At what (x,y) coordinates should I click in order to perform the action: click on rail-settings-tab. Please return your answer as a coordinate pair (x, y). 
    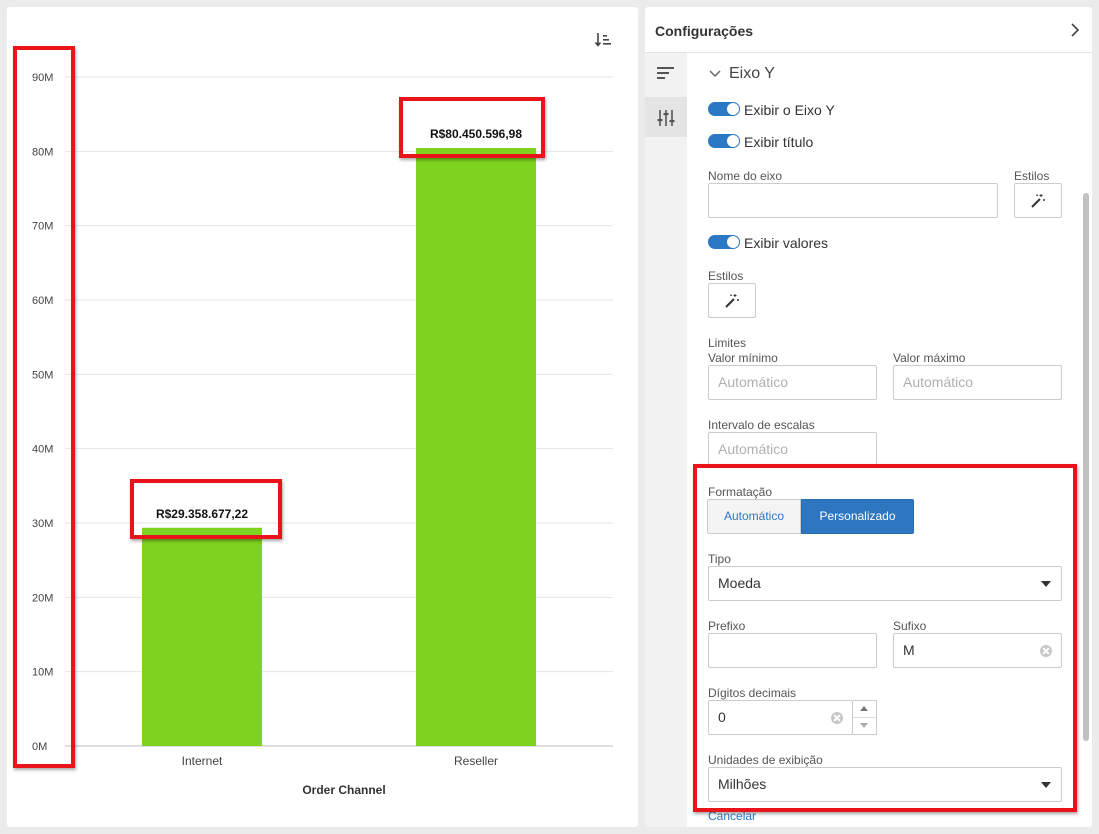
    Looking at the image, I should click on (666, 117).